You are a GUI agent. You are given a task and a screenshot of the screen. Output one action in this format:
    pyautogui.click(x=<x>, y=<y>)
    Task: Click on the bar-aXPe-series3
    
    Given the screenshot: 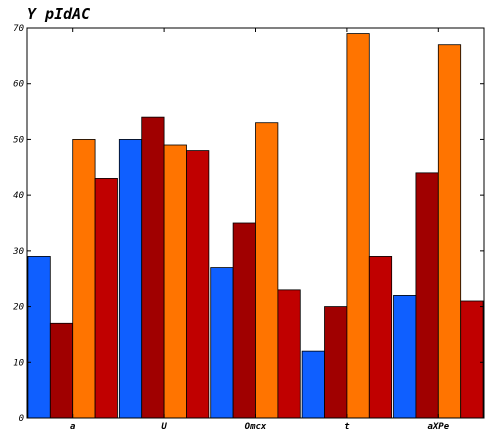 What is the action you would take?
    pyautogui.click(x=449, y=231)
    